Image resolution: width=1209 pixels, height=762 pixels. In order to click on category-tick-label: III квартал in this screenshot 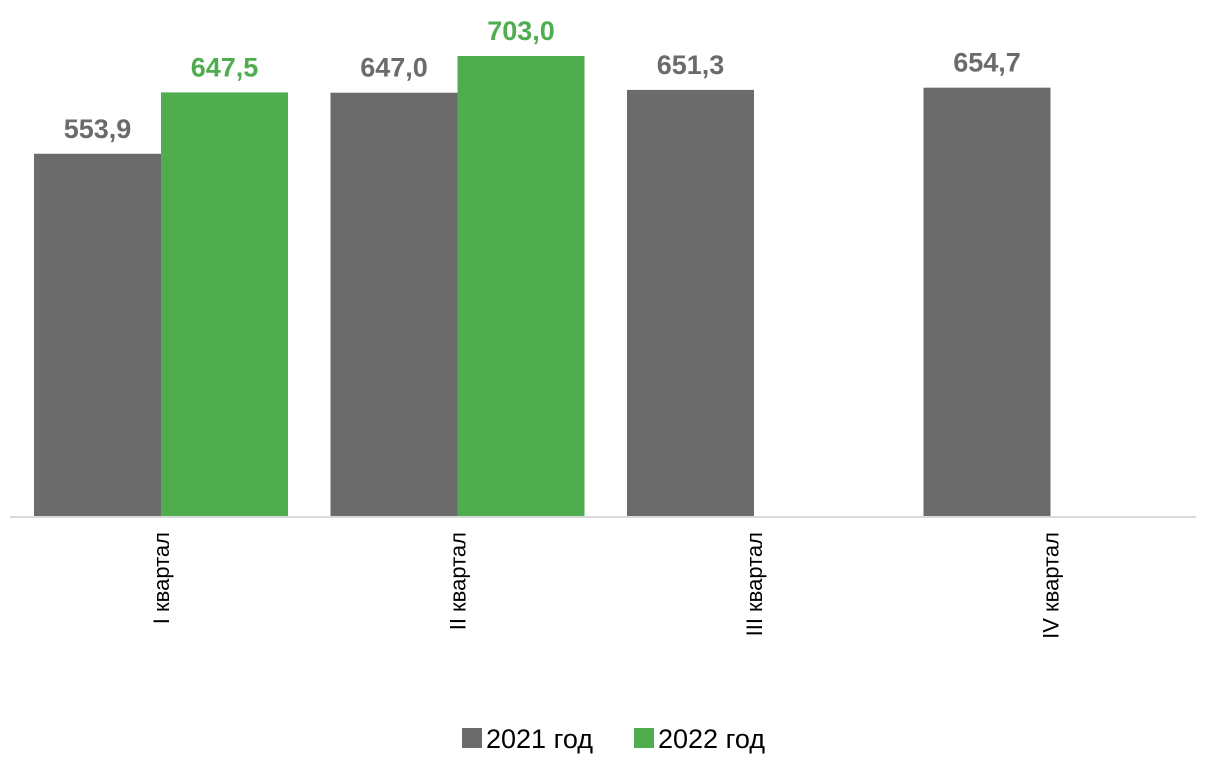, I will do `click(754, 584)`.